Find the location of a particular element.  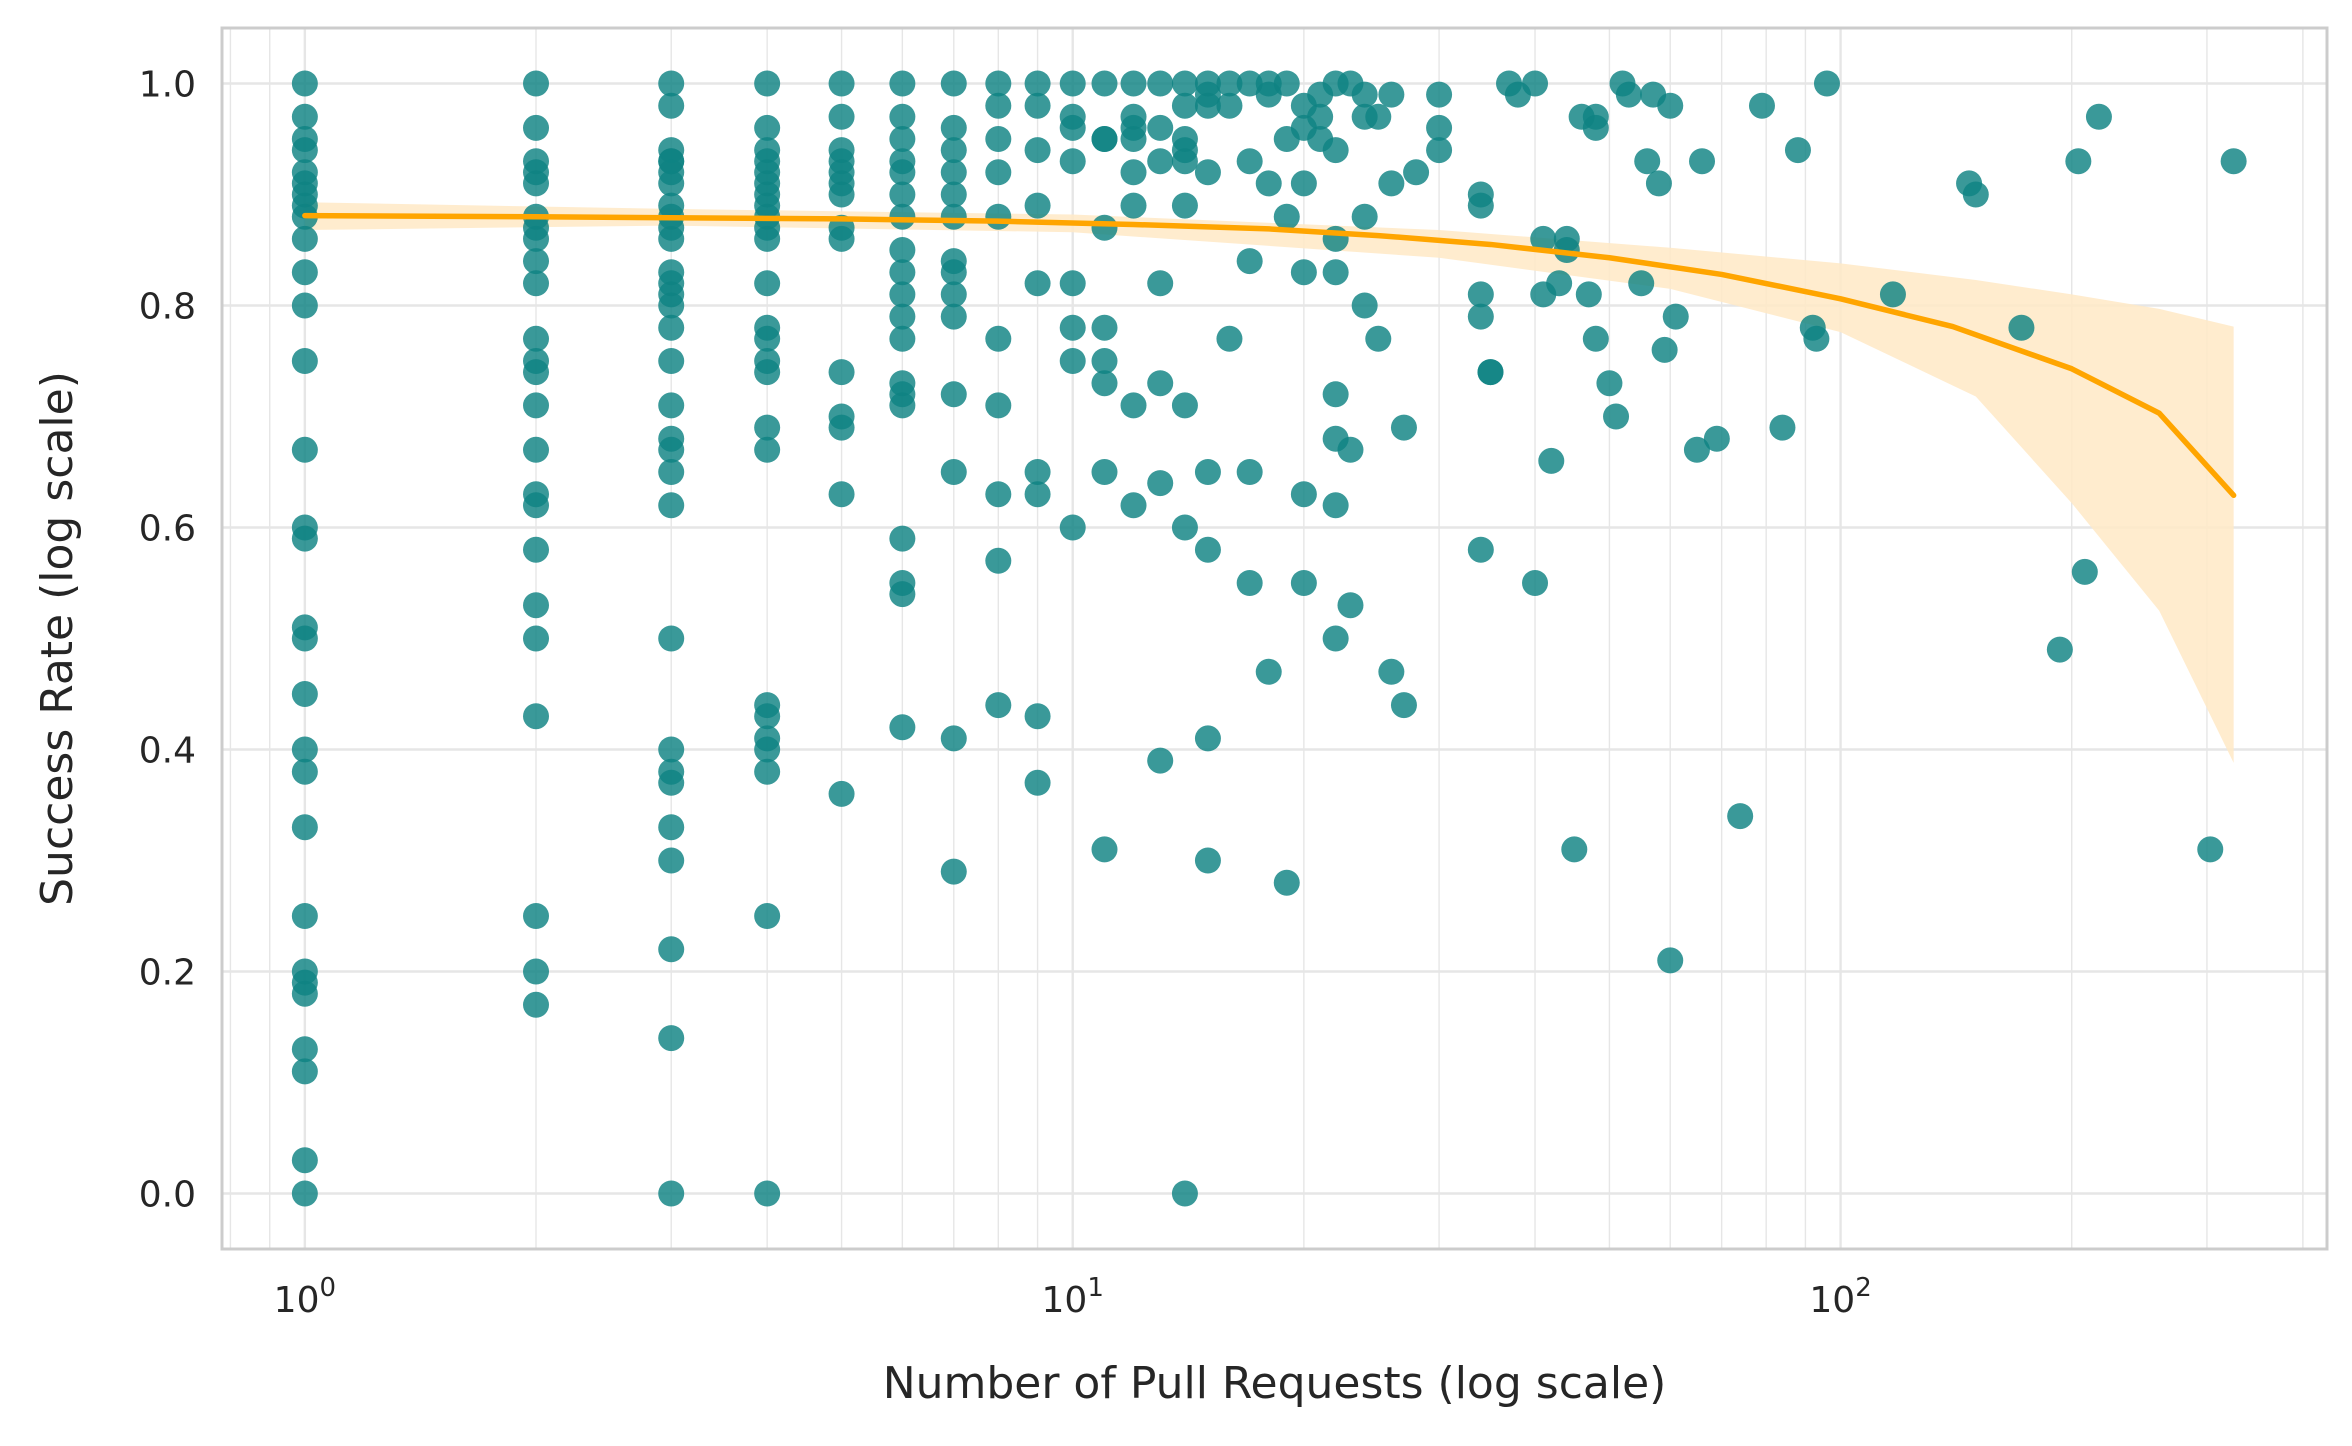

y-tick-label: 0.0 is located at coordinates (167, 1195).